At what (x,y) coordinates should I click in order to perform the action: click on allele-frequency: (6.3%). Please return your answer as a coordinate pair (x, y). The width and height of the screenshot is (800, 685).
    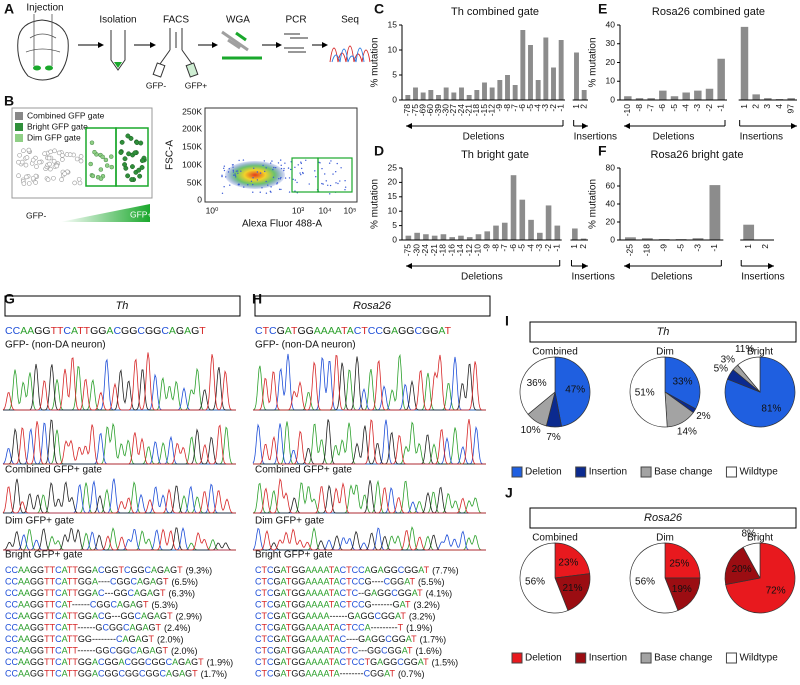
    Looking at the image, I should click on (182, 593).